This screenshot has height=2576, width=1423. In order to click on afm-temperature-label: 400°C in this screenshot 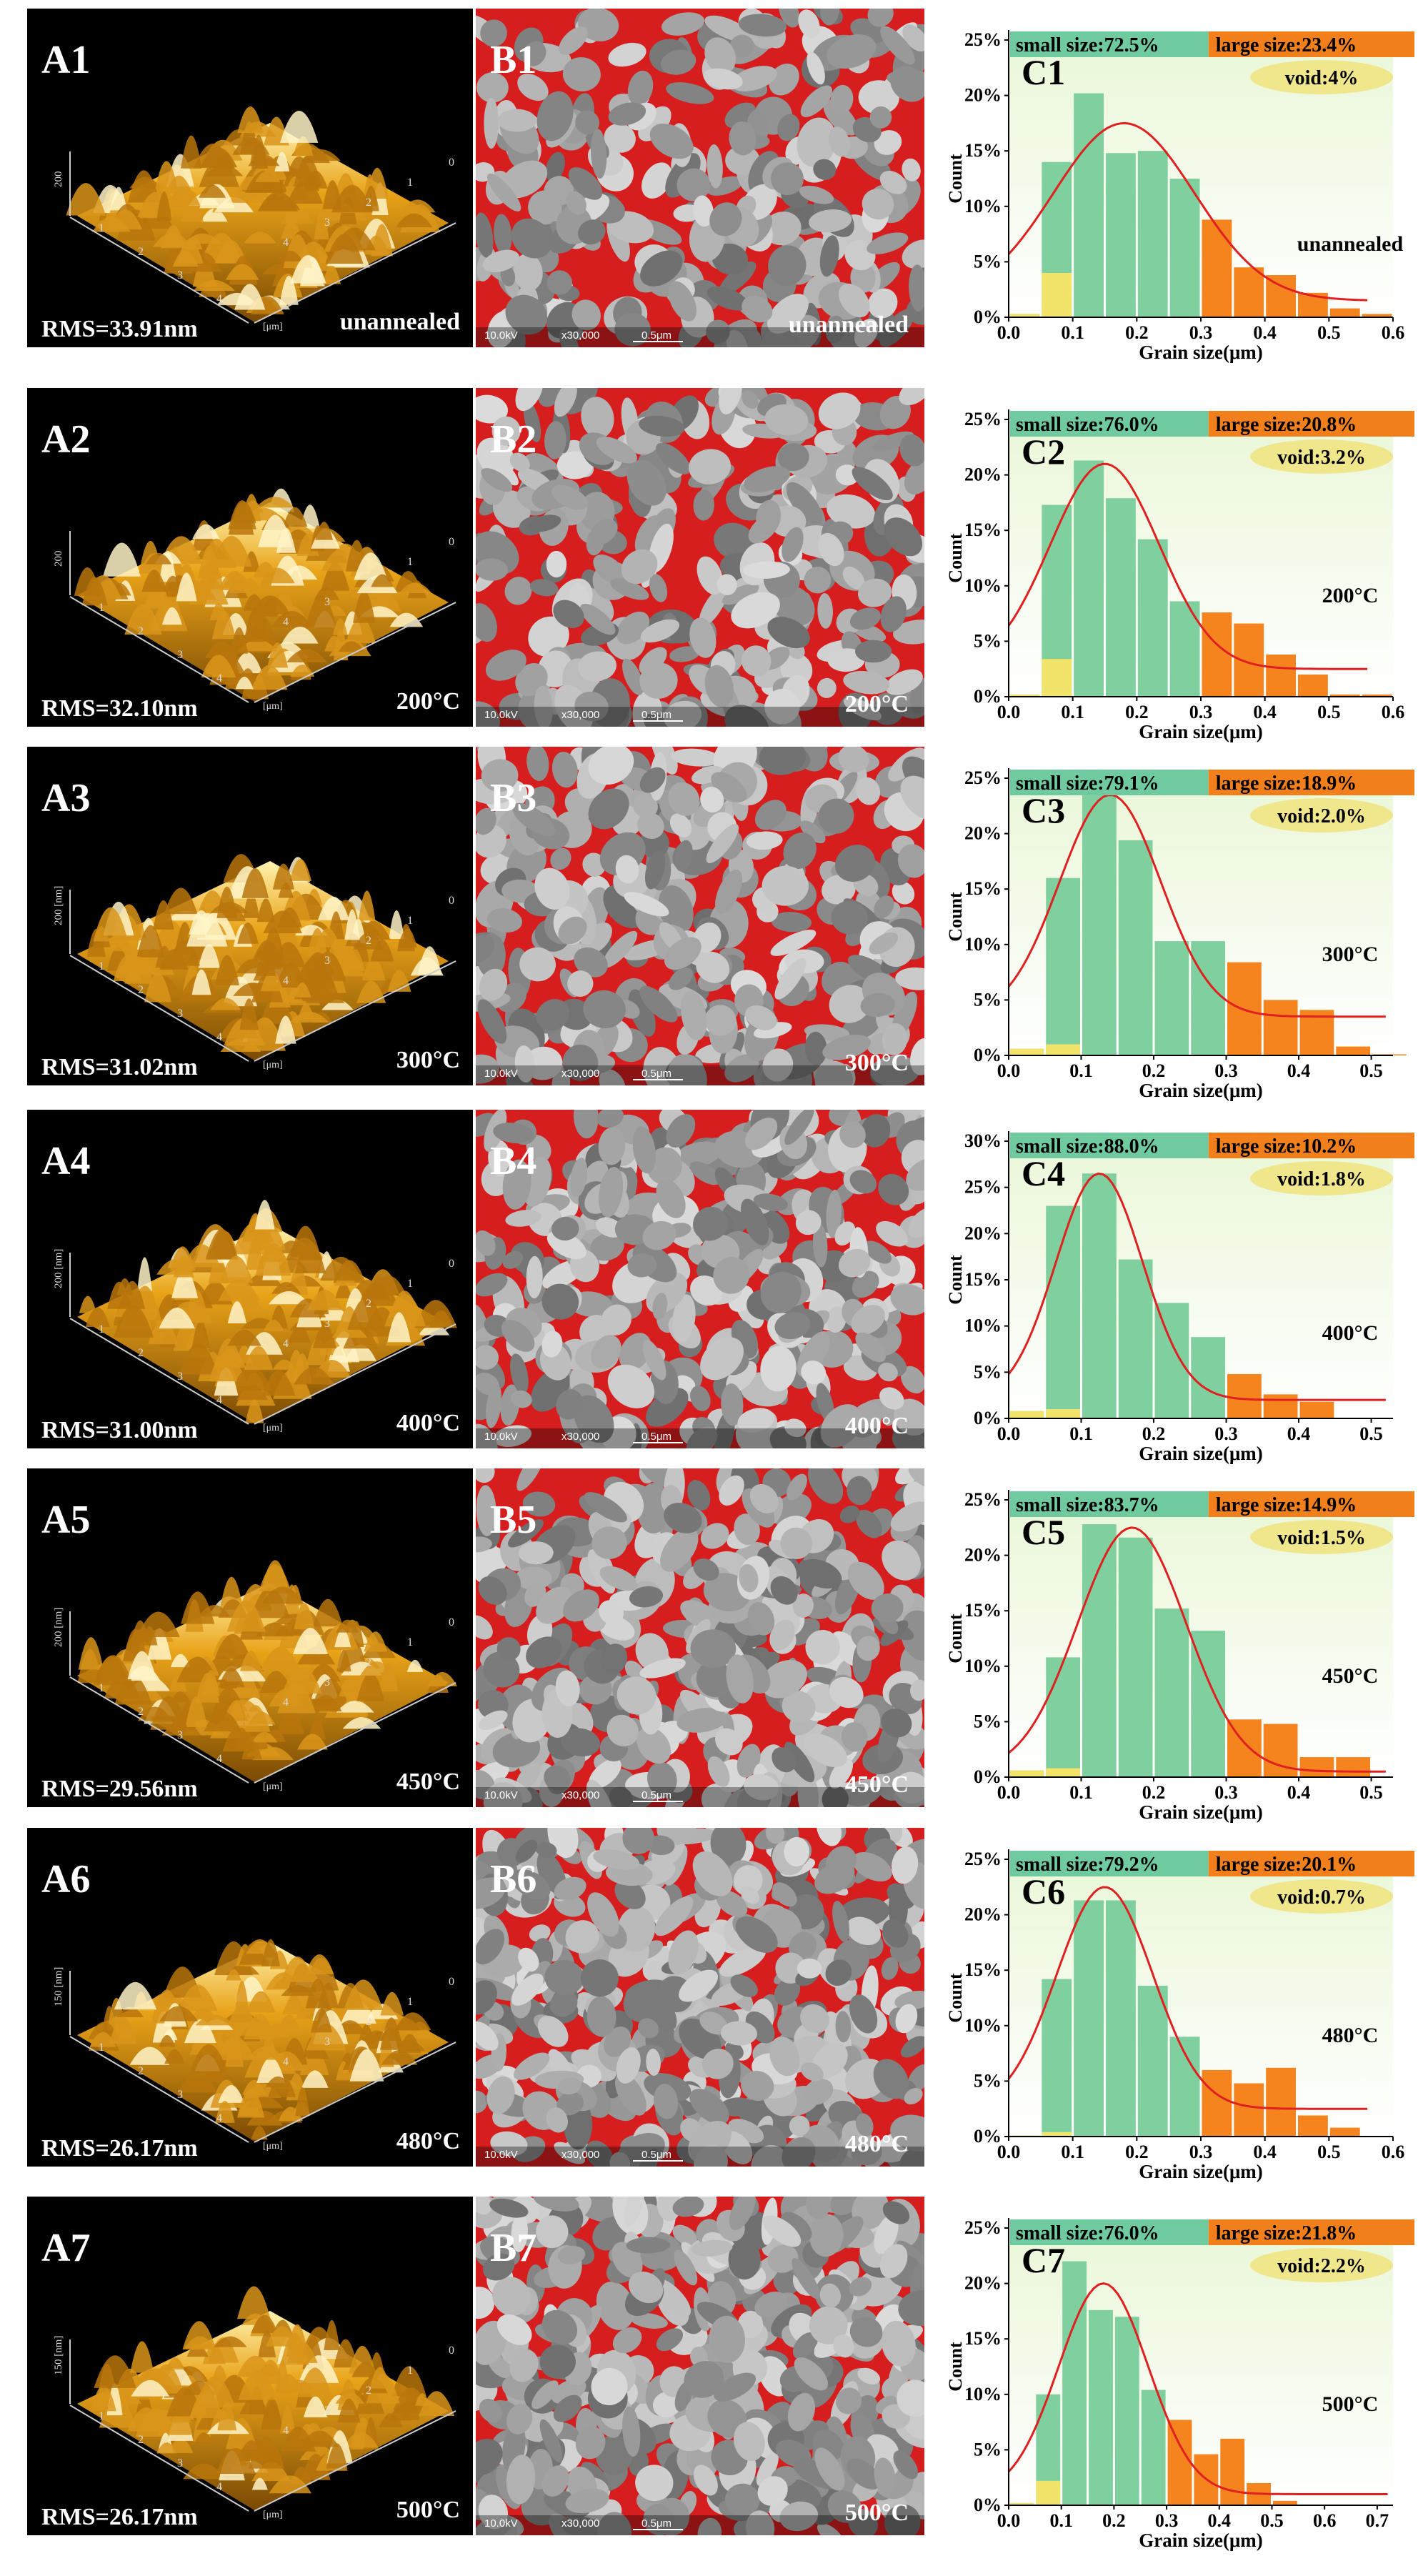, I will do `click(428, 1423)`.